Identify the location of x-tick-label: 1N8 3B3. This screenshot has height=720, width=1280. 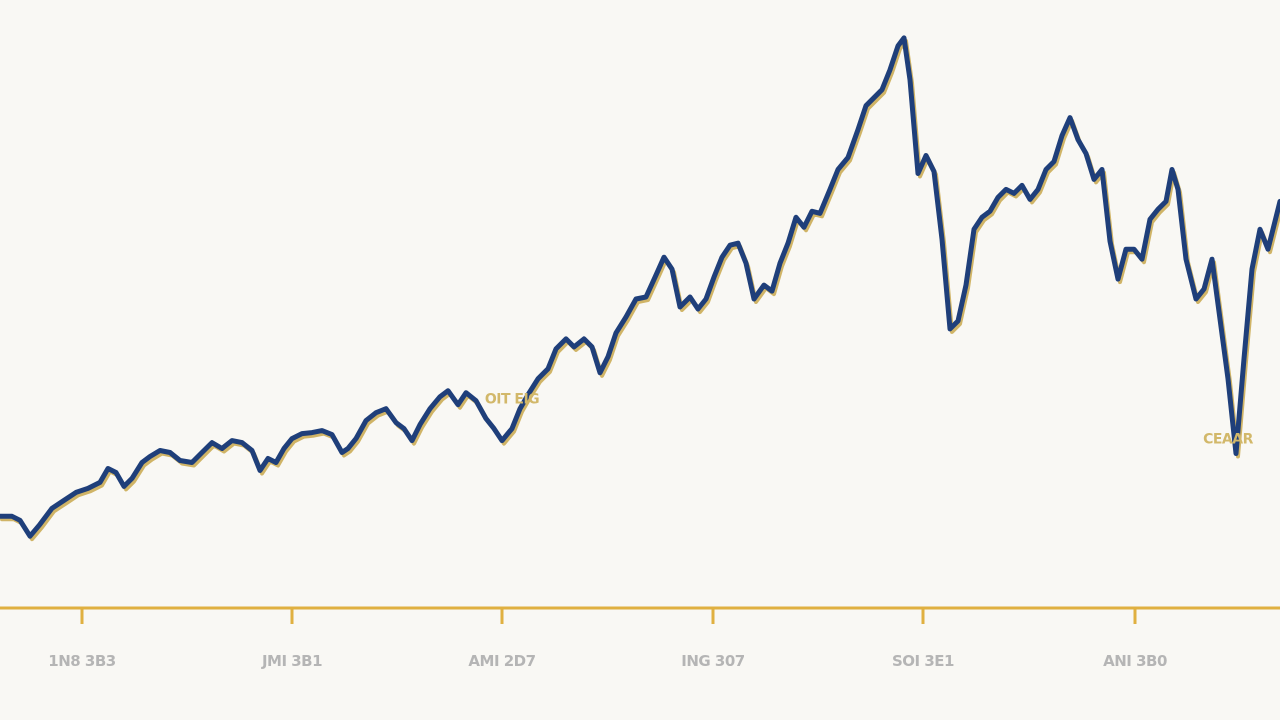
(82, 661).